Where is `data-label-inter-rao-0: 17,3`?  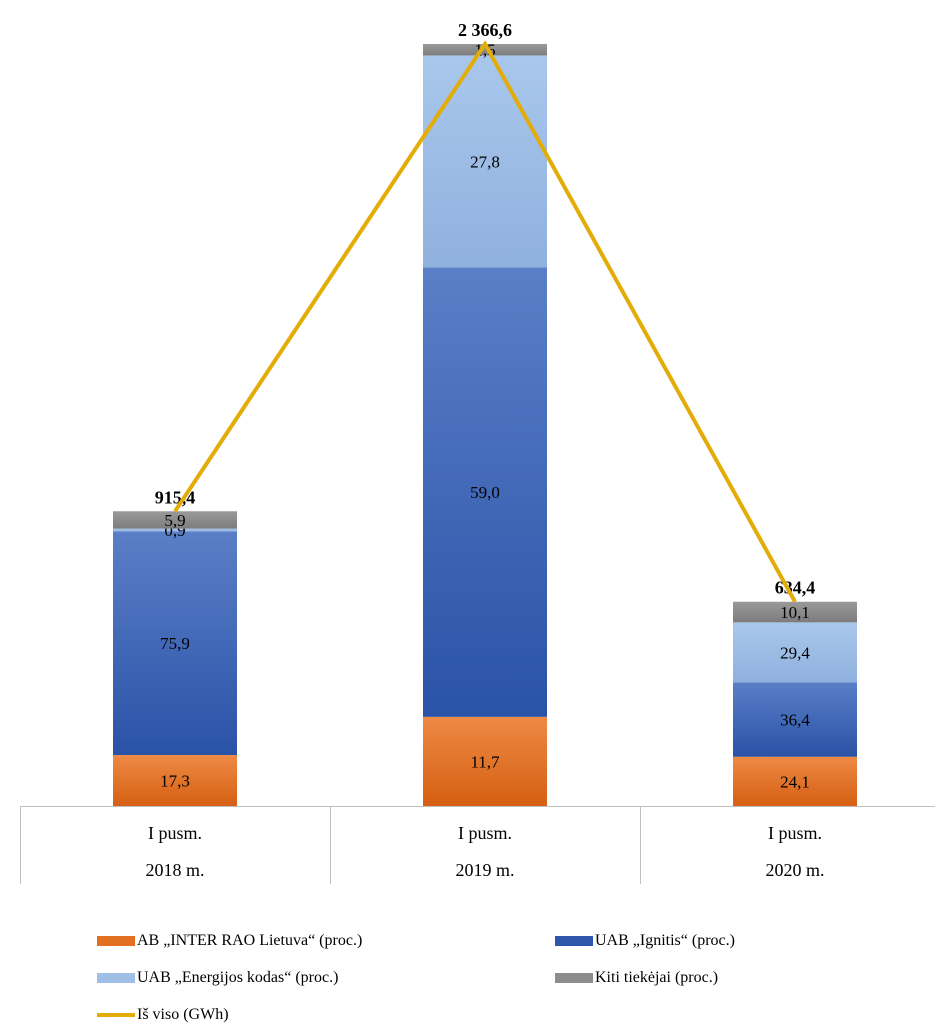 data-label-inter-rao-0: 17,3 is located at coordinates (175, 781).